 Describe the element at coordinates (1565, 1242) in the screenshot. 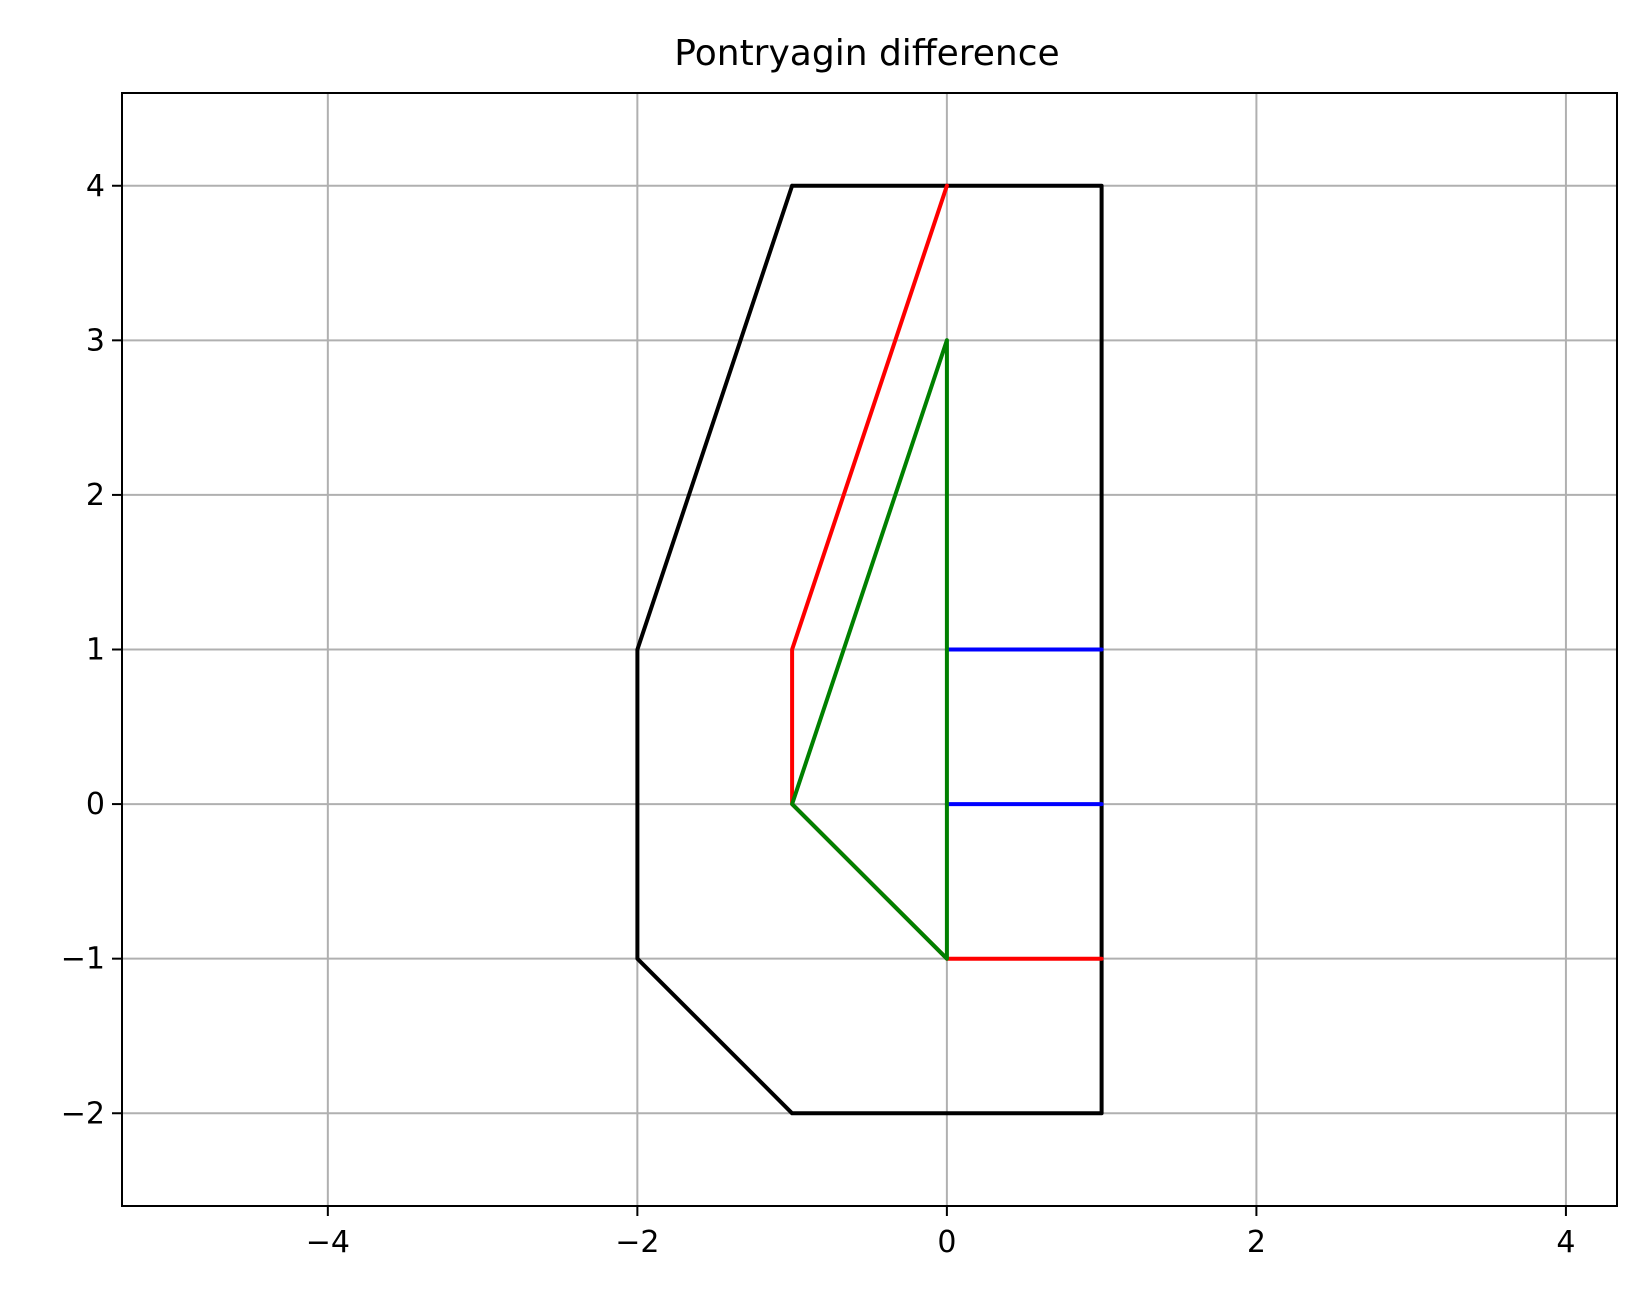

I see `x-tick-label: 4` at that location.